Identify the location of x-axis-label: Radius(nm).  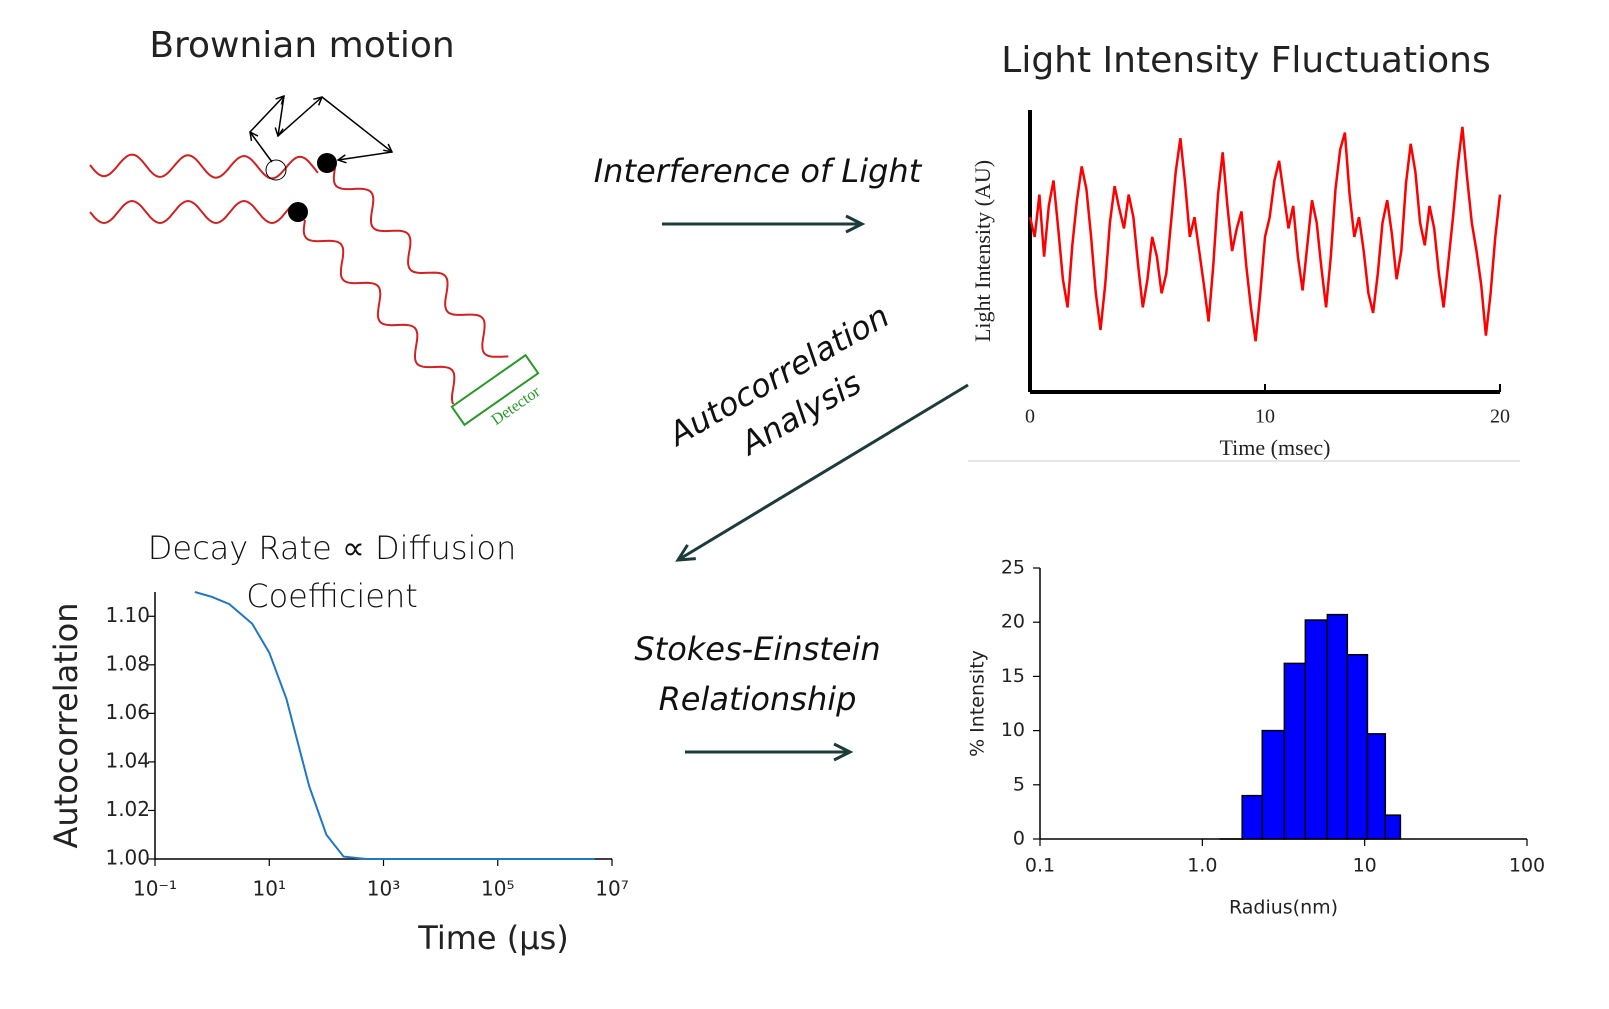
(1283, 908).